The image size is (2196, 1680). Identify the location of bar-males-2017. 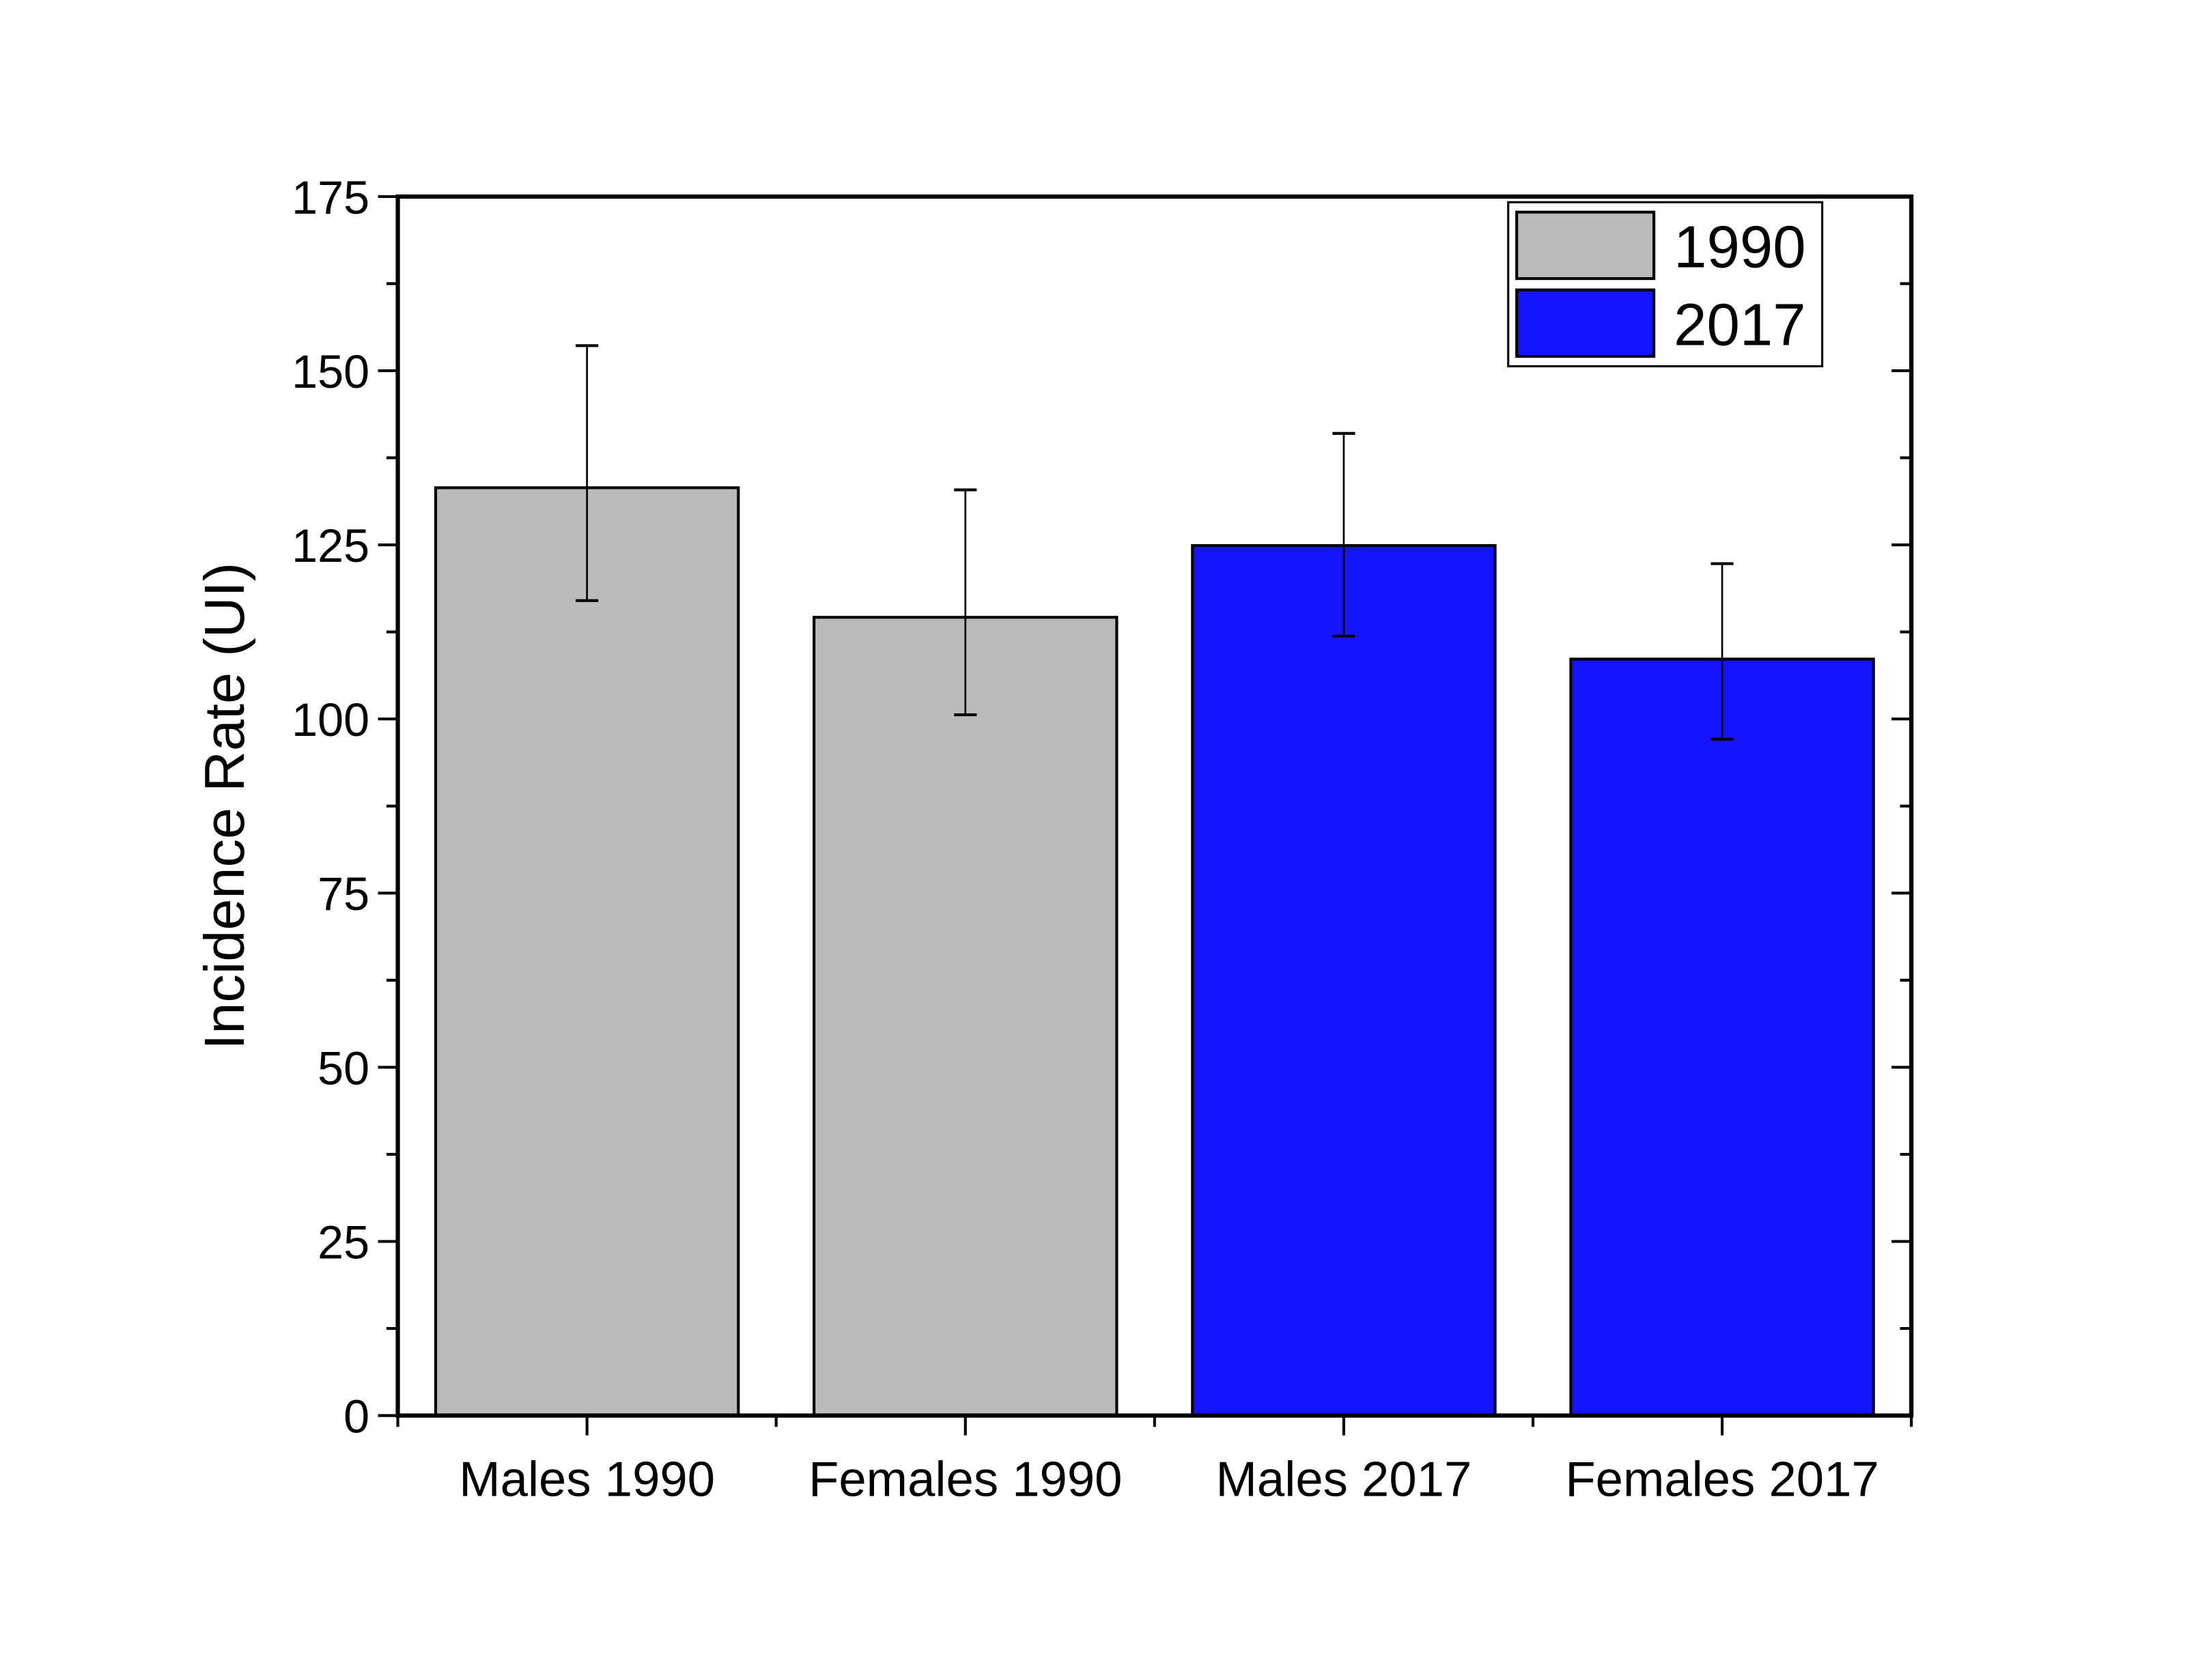
(1344, 980).